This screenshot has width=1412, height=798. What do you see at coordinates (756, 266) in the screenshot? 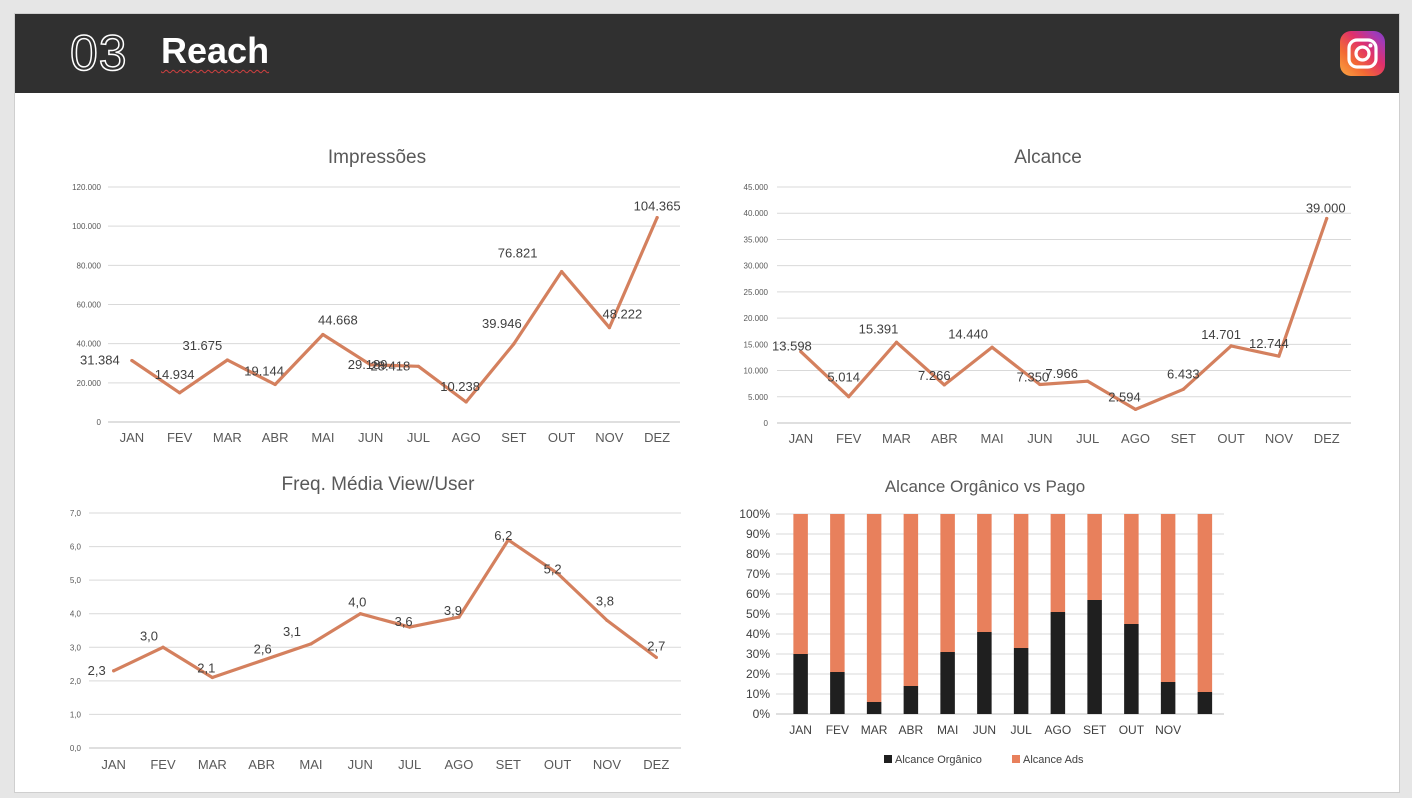
I see `y-tick-label: 30.000` at bounding box center [756, 266].